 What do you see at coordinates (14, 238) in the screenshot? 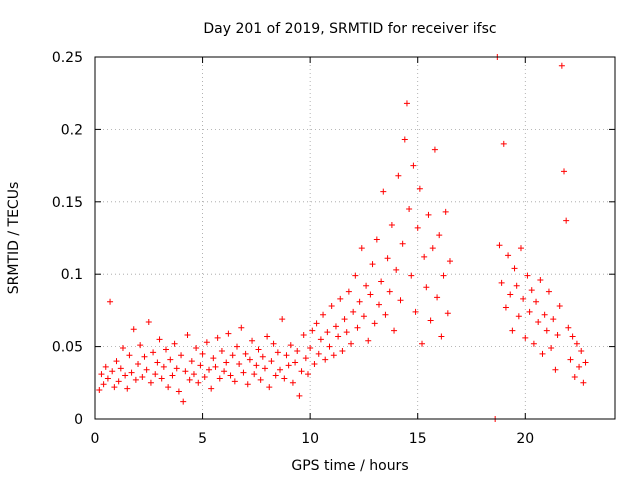
I see `y-axis-label: SRMTID / TECUs` at bounding box center [14, 238].